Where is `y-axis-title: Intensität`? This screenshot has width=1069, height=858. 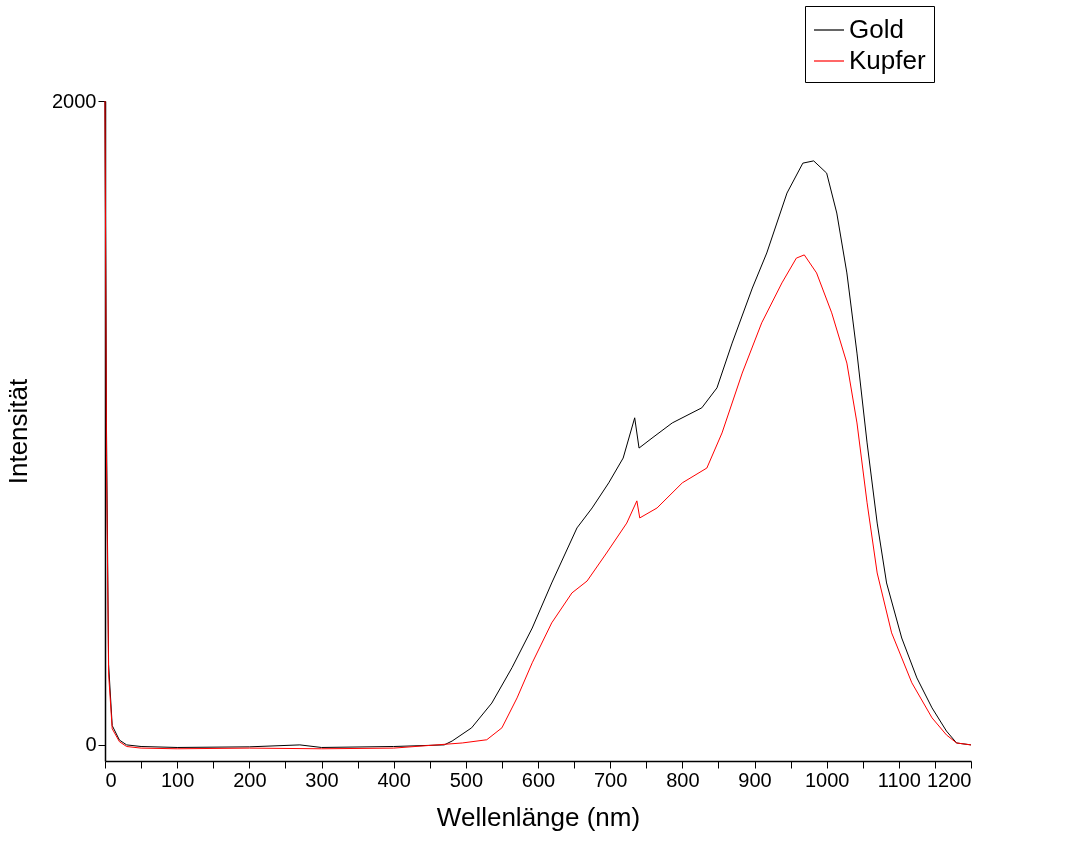
y-axis-title: Intensität is located at coordinates (18, 431).